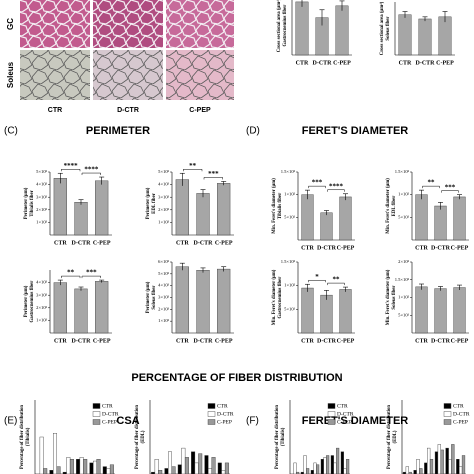  I want to click on y-tick-label: 1×10³, so click(41, 221).